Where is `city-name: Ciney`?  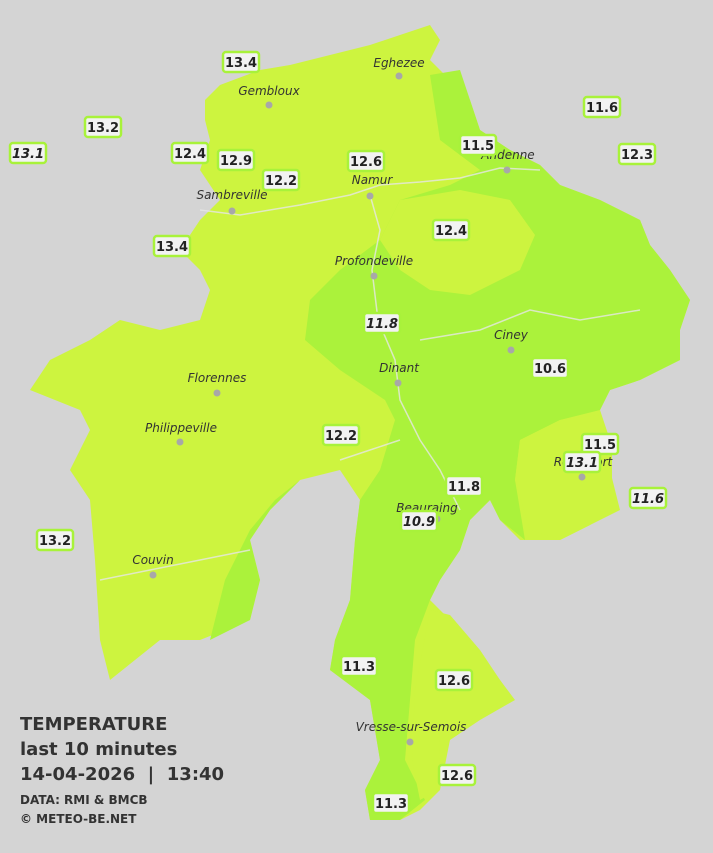
city-name: Ciney is located at coordinates (511, 335).